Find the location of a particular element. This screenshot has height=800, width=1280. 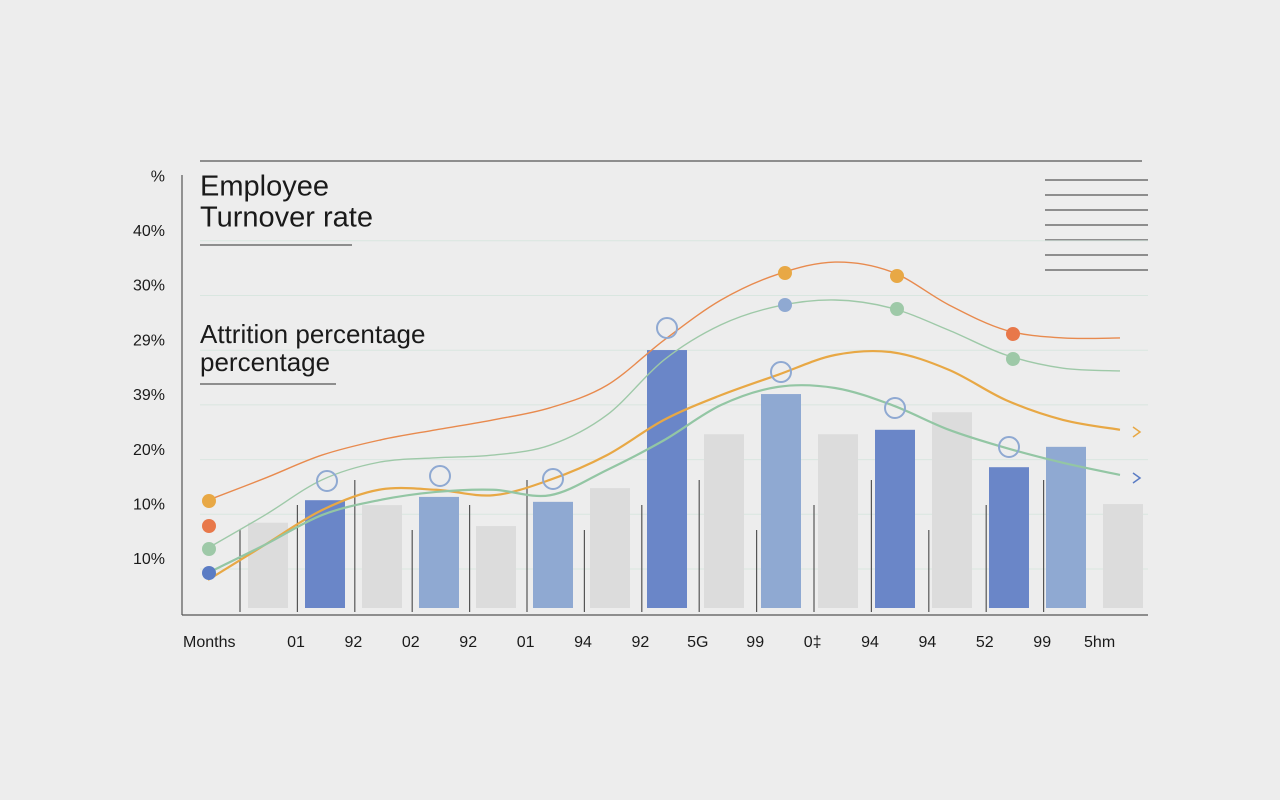

y-axis-label: 40% is located at coordinates (149, 231).